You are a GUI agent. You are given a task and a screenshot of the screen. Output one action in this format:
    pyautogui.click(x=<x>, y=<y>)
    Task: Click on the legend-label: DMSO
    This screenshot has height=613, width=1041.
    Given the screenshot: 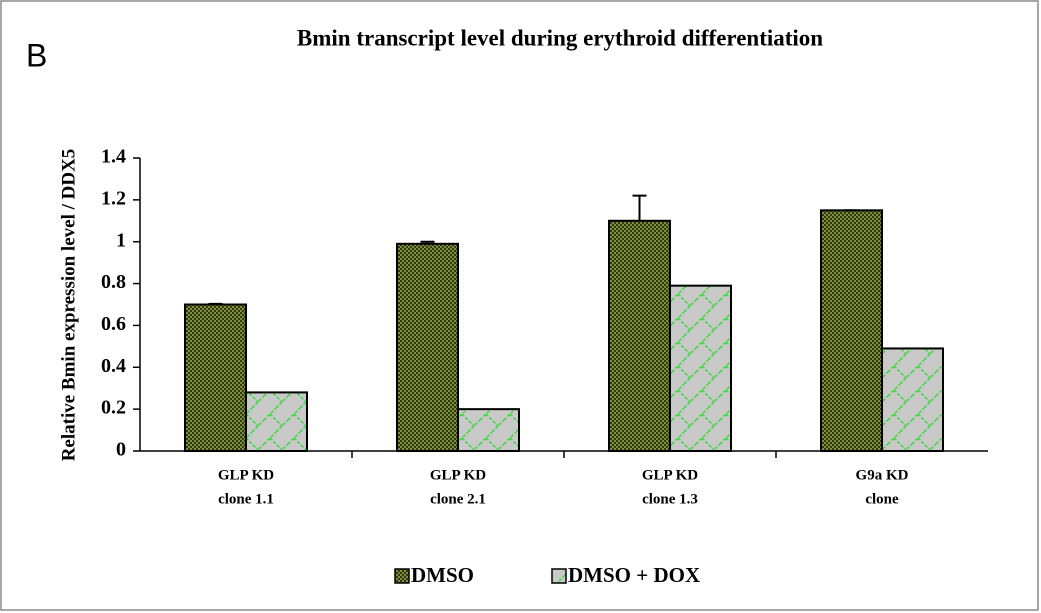 What is the action you would take?
    pyautogui.click(x=442, y=575)
    